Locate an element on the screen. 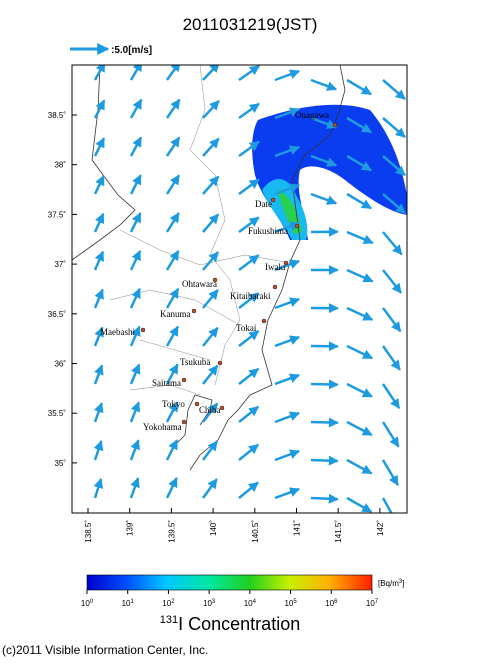  lat-tick-label: 37˚ is located at coordinates (60, 264).